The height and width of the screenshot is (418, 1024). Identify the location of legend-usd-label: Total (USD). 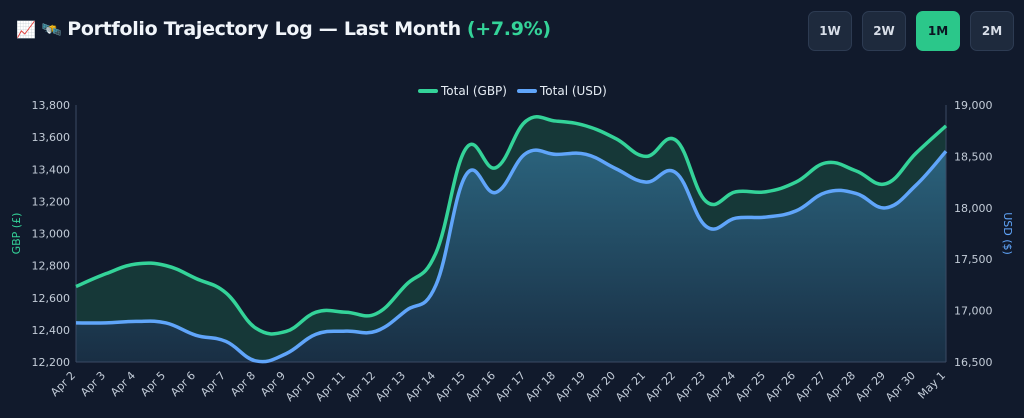
(573, 91).